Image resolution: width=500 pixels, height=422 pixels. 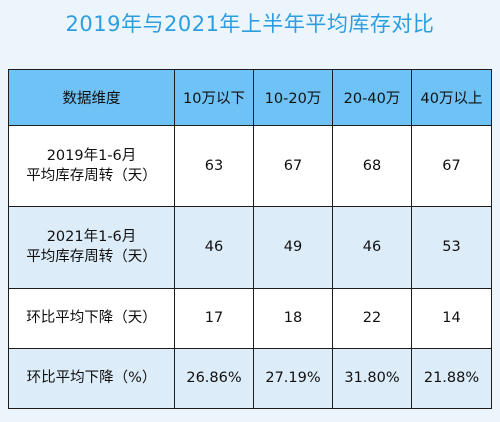 I want to click on table-cell: 49, so click(x=293, y=247).